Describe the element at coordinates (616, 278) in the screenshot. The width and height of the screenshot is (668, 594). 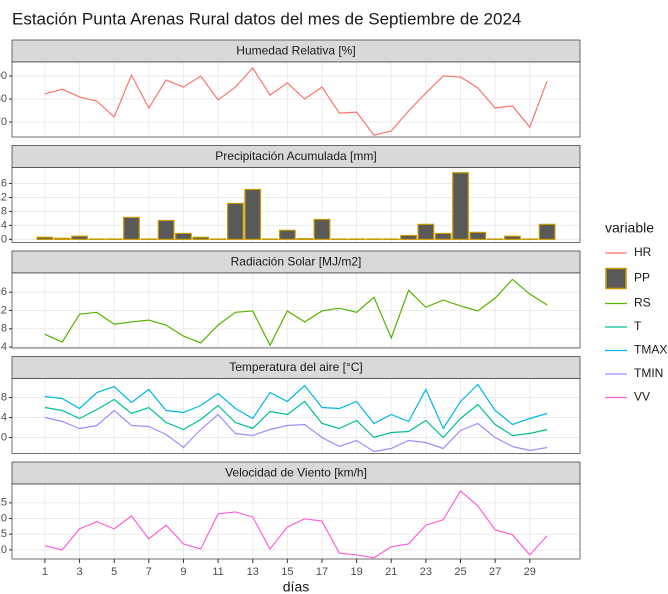
I see `legend-key` at that location.